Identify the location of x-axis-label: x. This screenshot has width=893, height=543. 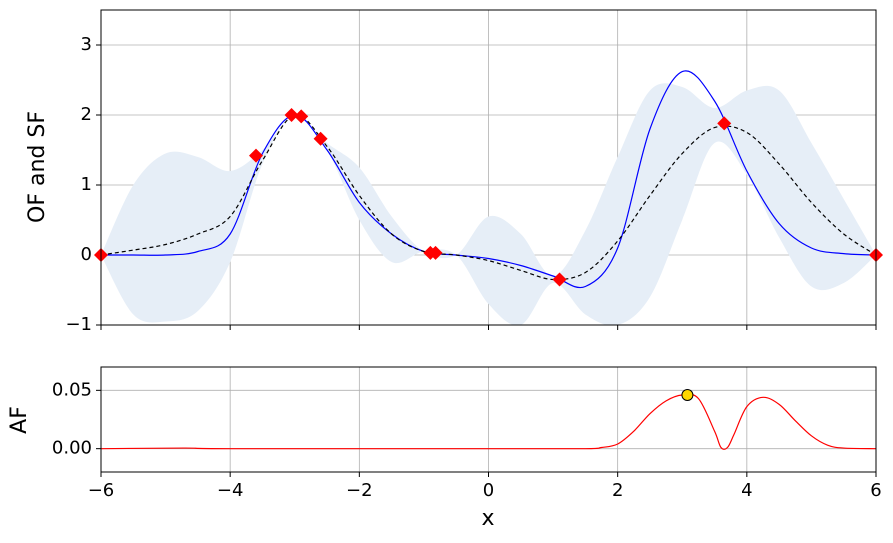
(487, 518).